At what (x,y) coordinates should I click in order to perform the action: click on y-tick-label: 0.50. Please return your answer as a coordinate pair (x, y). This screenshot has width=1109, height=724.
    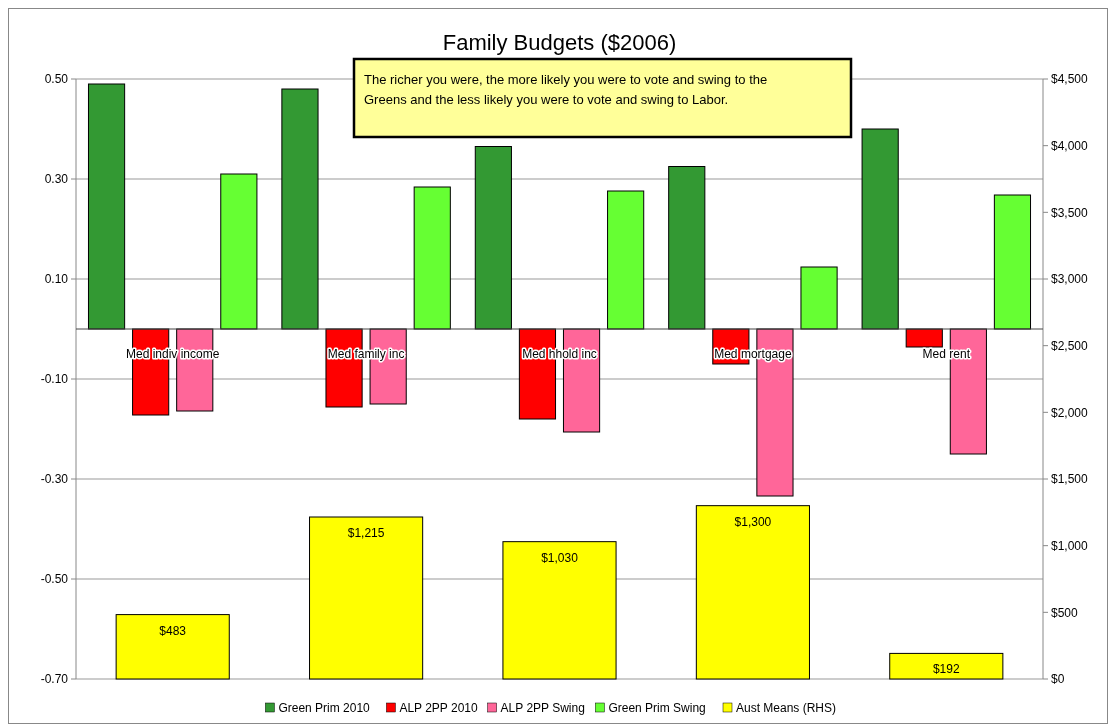
    Looking at the image, I should click on (56, 79).